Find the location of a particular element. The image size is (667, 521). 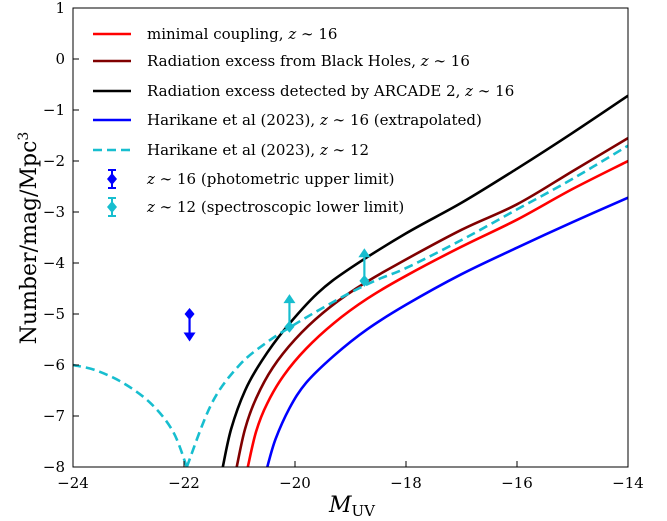

y-tick-label: 1 is located at coordinates (60, 8).